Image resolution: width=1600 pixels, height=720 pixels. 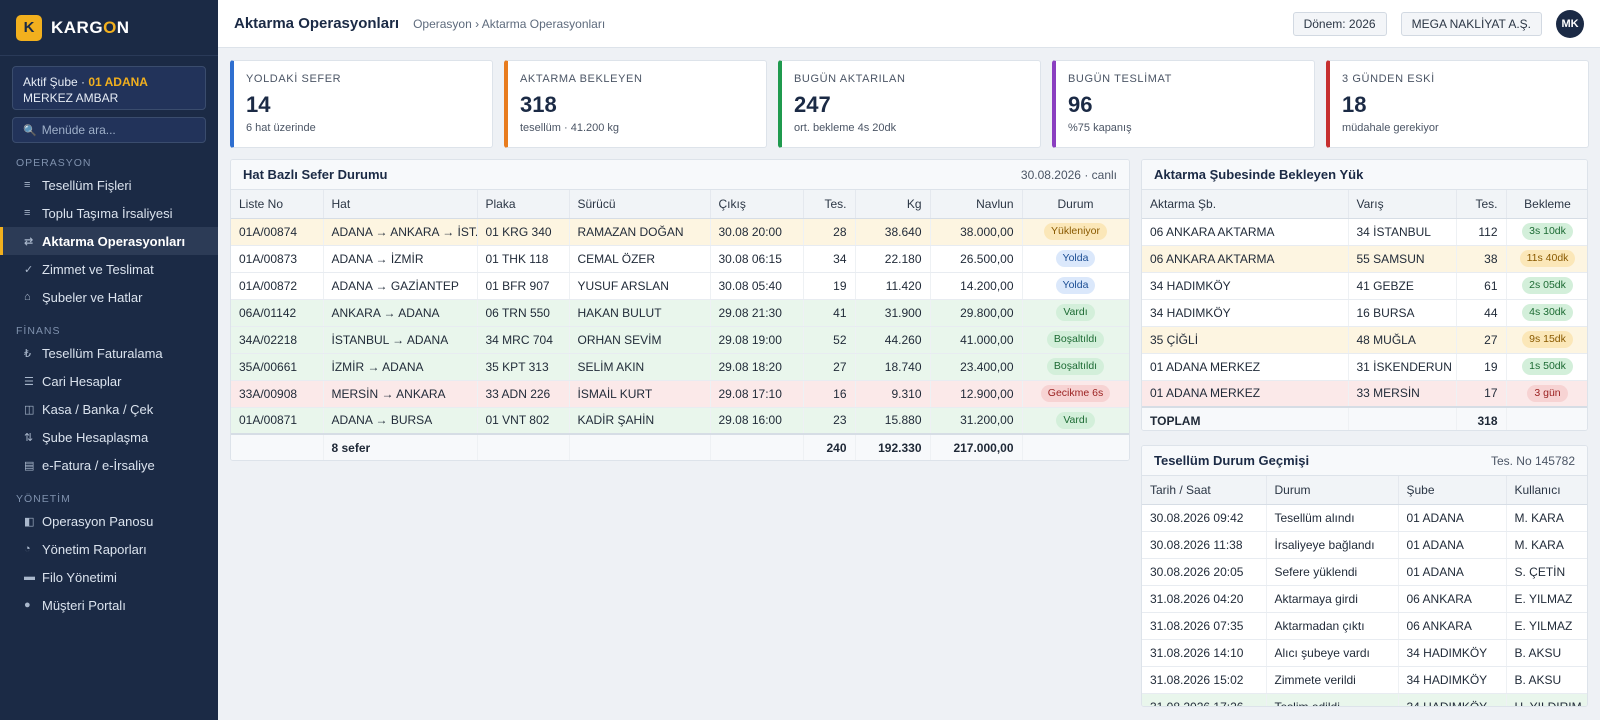 What do you see at coordinates (1339, 24) in the screenshot?
I see `period-selector: Dönem: 2026` at bounding box center [1339, 24].